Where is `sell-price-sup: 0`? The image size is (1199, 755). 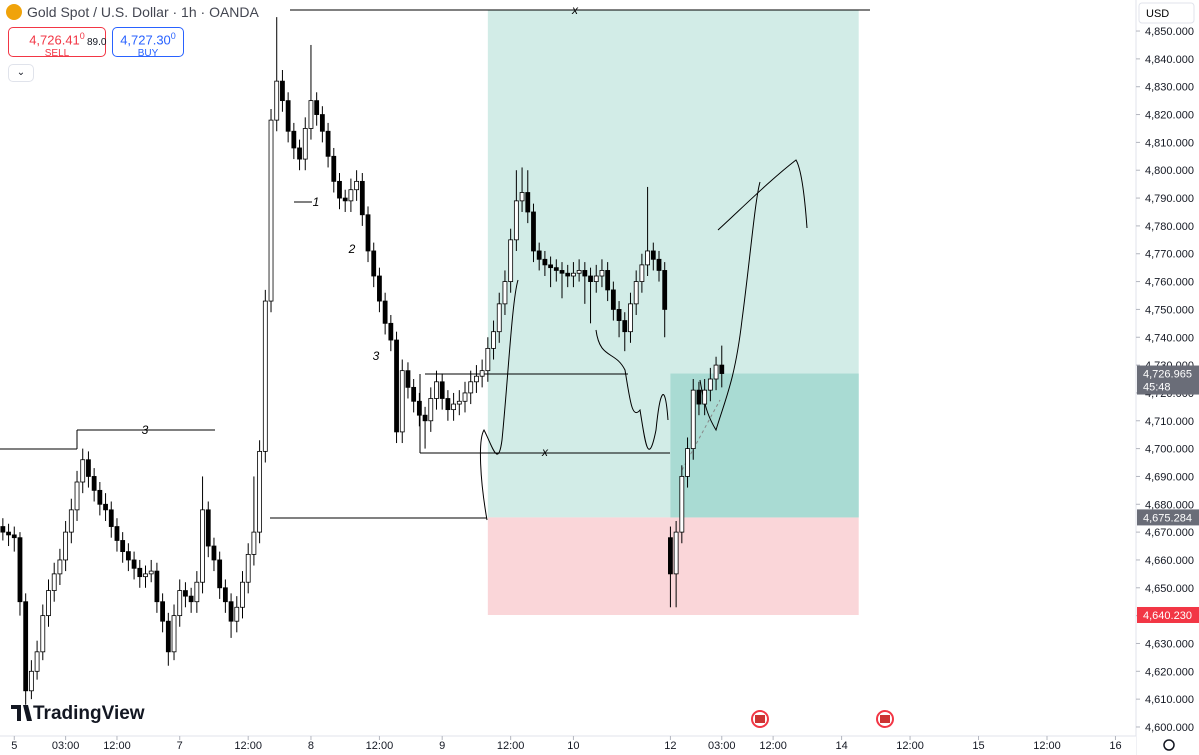
sell-price-sup: 0 is located at coordinates (82, 36).